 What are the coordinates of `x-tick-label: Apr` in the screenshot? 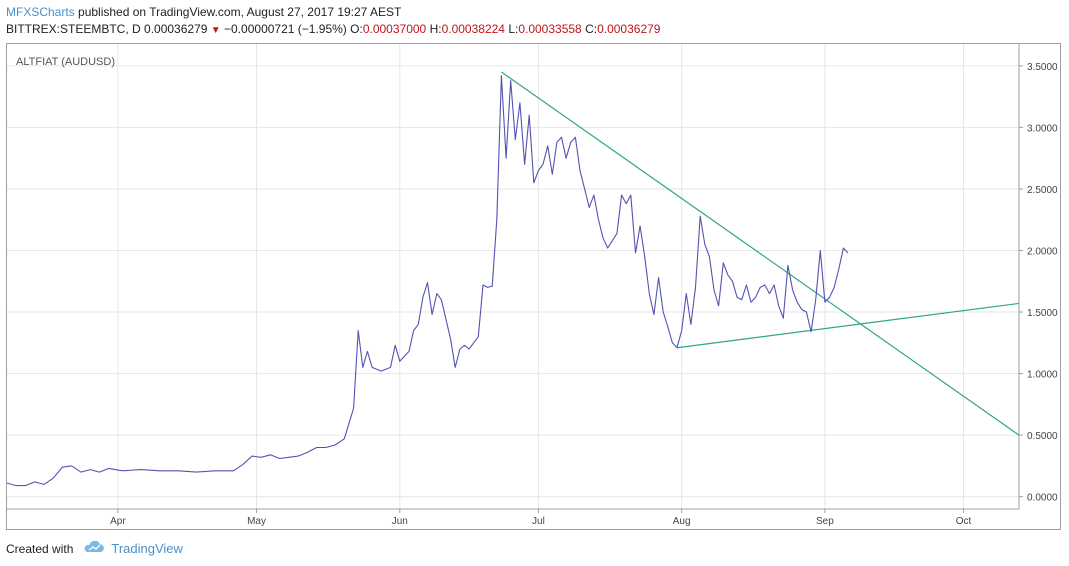 It's located at (118, 521).